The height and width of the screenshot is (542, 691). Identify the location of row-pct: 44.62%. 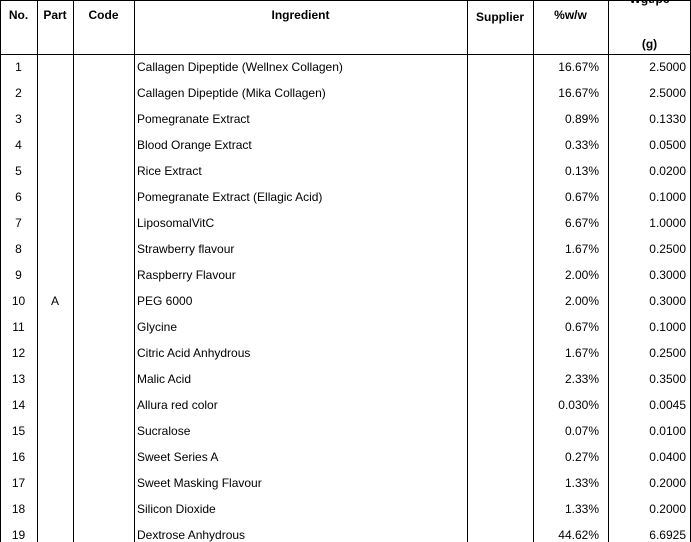
(578, 535).